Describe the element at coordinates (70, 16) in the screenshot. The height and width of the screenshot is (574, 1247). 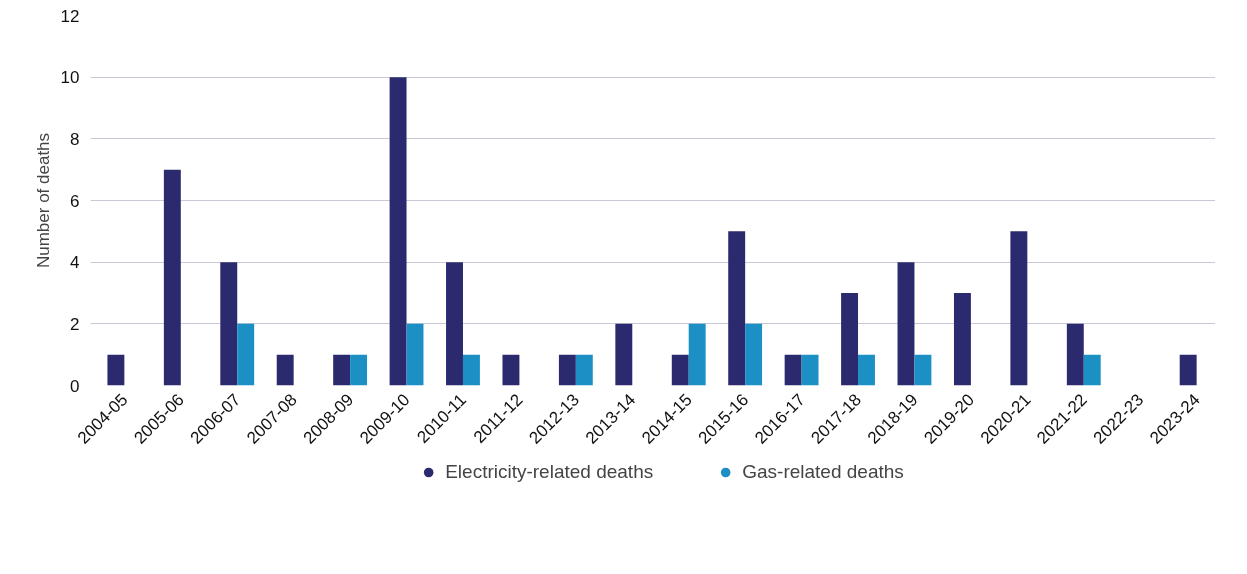
I see `y-tick-label: 12` at that location.